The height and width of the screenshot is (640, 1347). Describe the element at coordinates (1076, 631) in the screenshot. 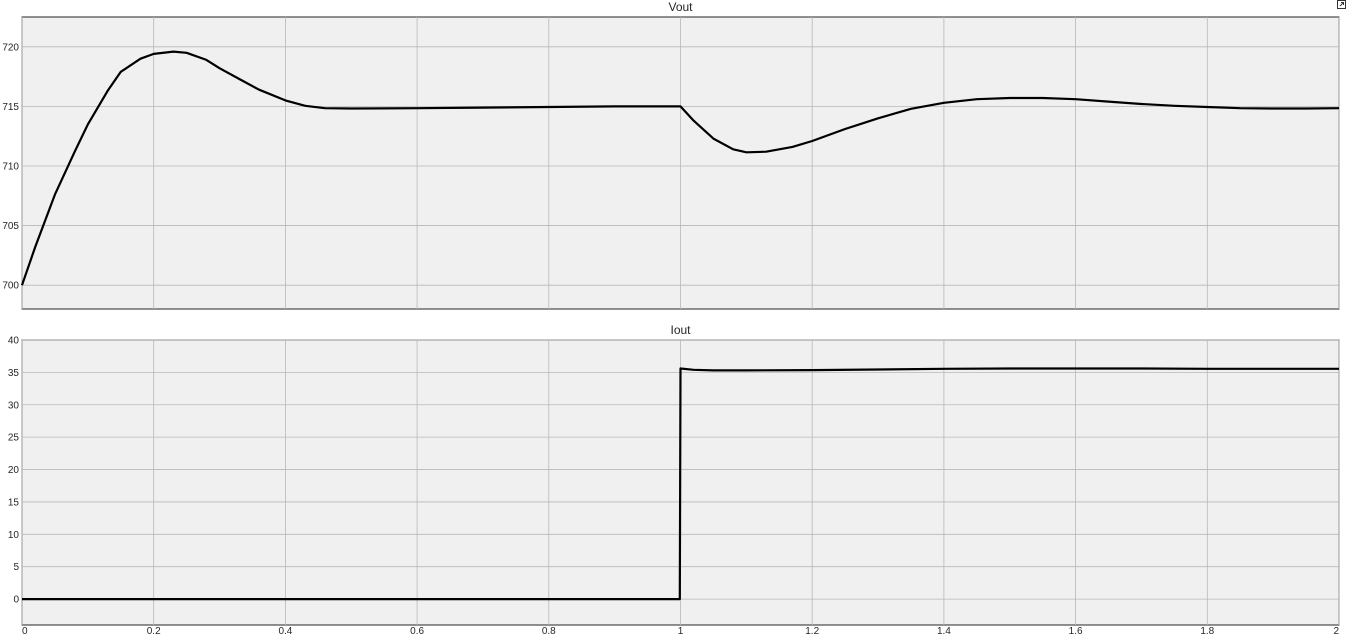

I see `x-tick-label: 1.6` at that location.